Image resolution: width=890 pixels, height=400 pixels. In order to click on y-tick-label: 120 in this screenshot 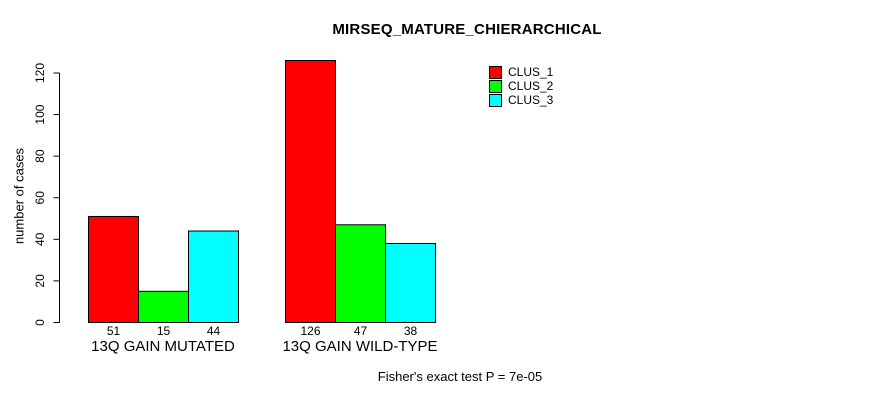, I will do `click(40, 73)`.